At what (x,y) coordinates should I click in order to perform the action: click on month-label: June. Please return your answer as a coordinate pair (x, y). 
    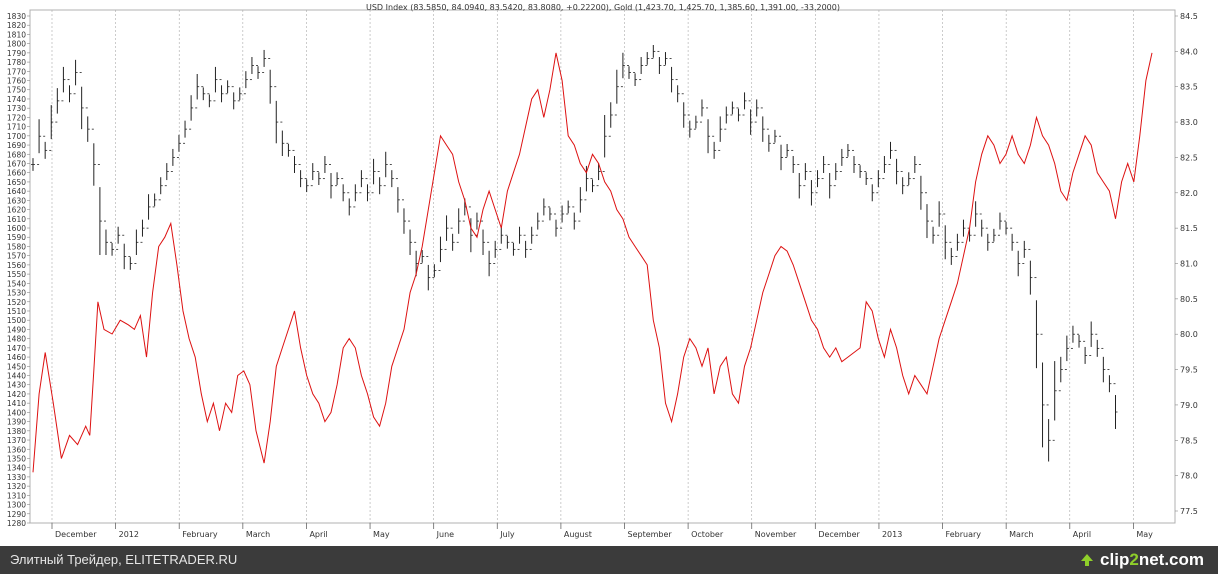
    Looking at the image, I should click on (445, 534).